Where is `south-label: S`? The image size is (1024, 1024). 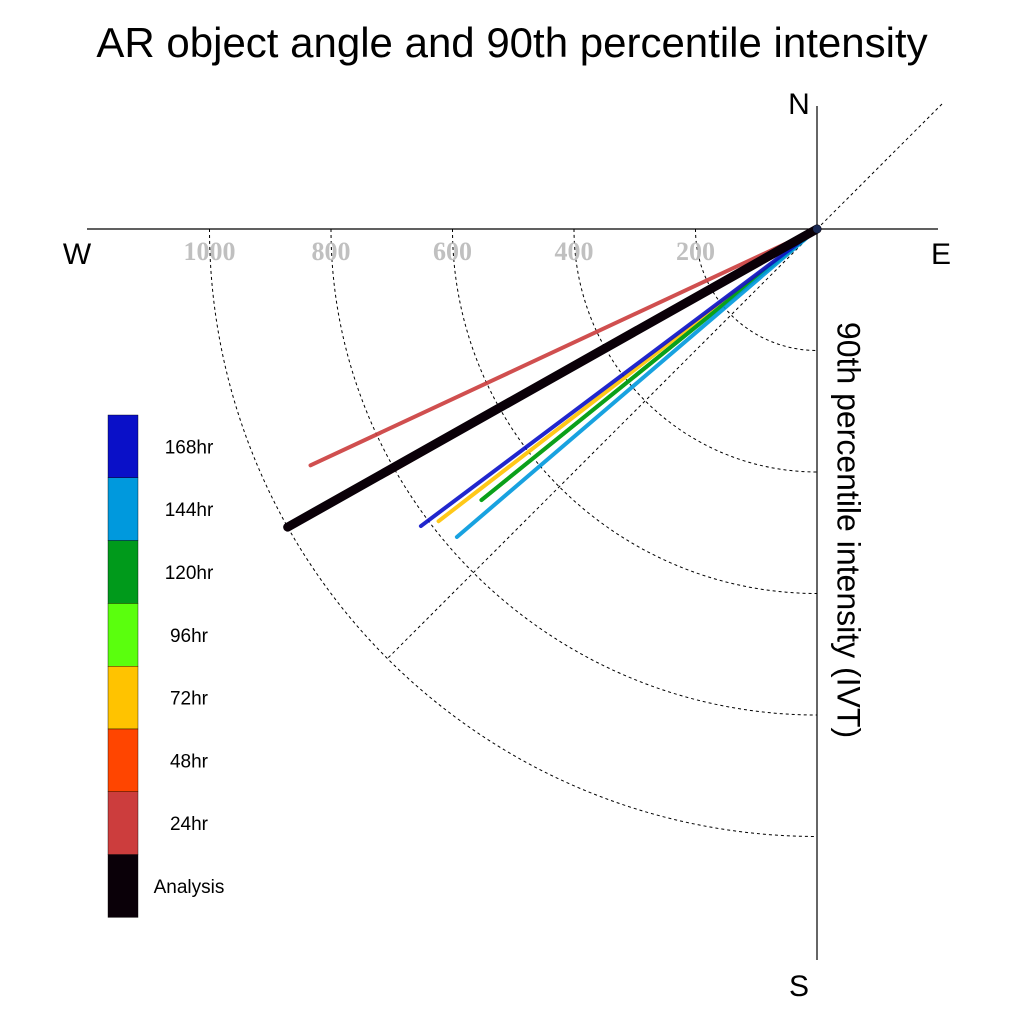 south-label: S is located at coordinates (799, 986).